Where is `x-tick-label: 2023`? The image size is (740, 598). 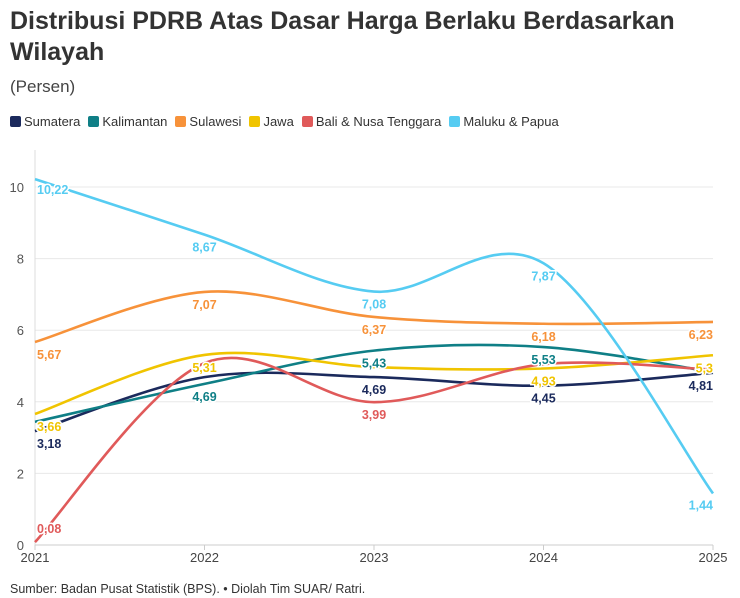
x-tick-label: 2023 is located at coordinates (374, 557).